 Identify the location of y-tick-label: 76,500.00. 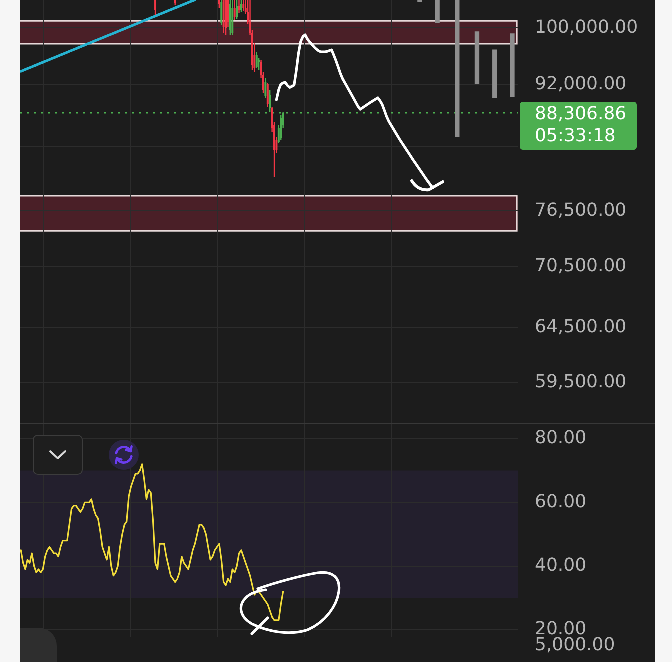
(581, 210).